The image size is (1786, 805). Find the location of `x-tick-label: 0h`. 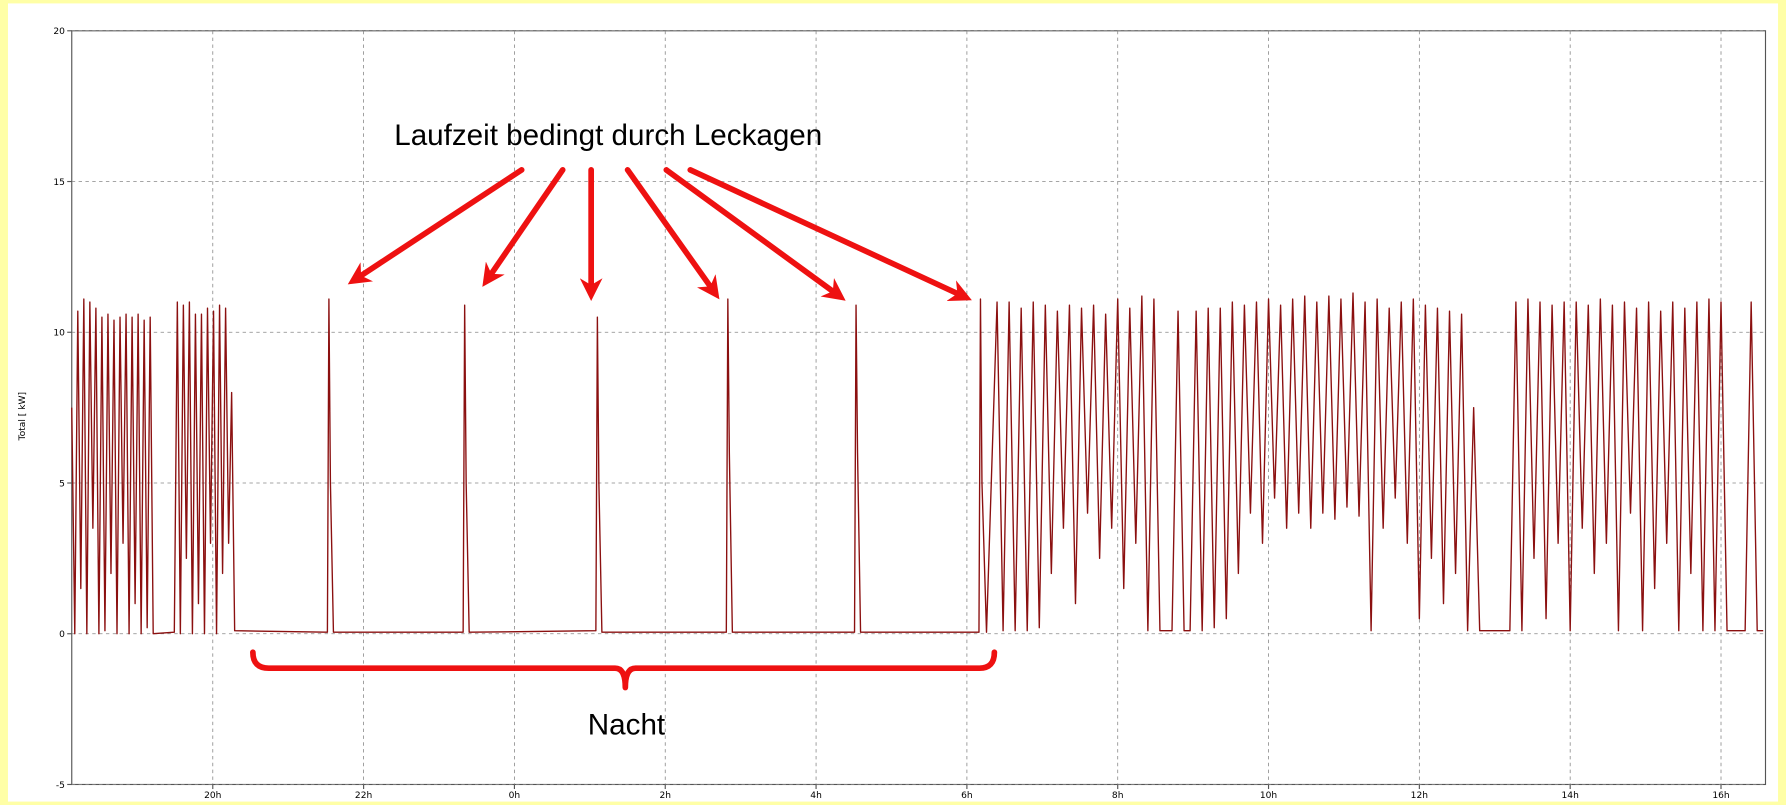

x-tick-label: 0h is located at coordinates (515, 796).